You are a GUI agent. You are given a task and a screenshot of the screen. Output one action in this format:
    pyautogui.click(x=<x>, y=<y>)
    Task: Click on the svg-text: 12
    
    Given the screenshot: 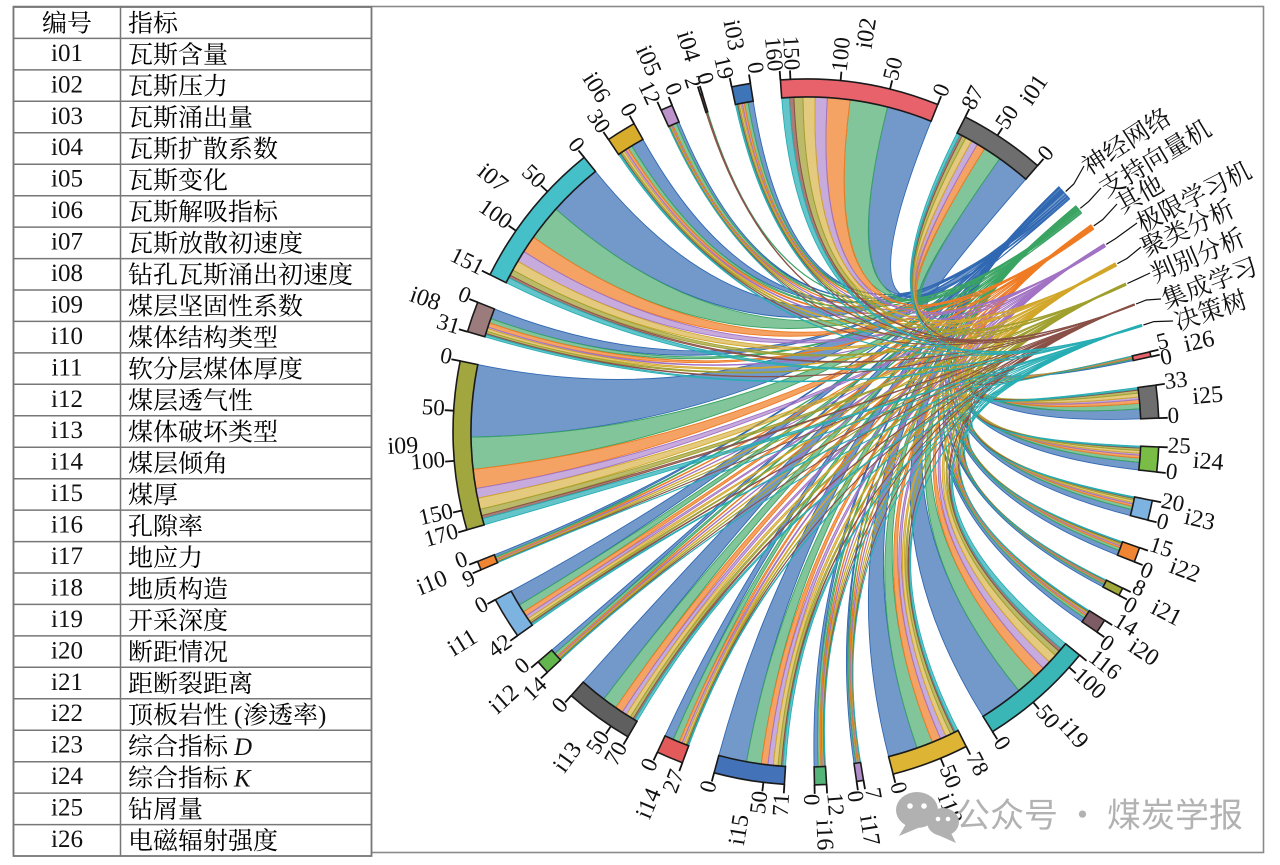 What is the action you would take?
    pyautogui.click(x=835, y=804)
    